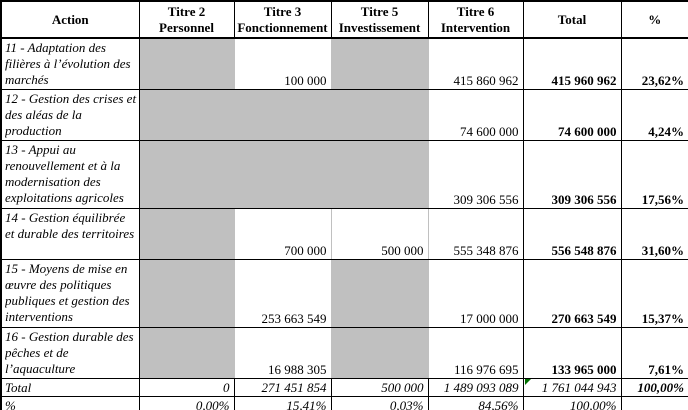  I want to click on header-line2: Intervention, so click(475, 27).